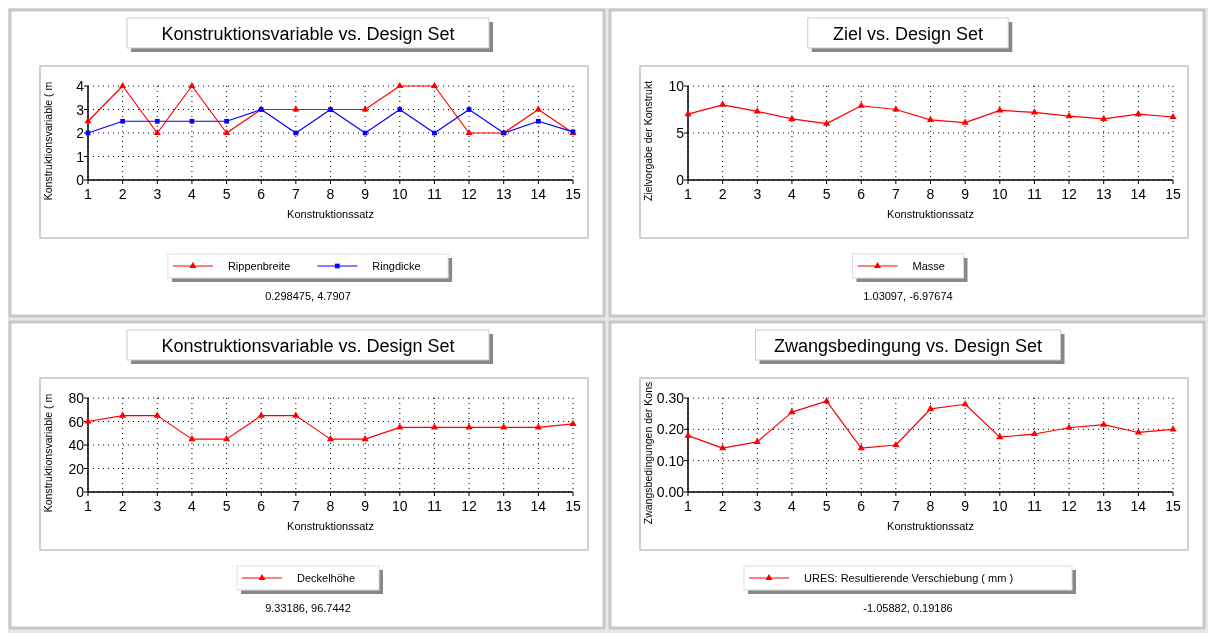 This screenshot has height=638, width=1214. Describe the element at coordinates (76, 398) in the screenshot. I see `y-tick-label: 80` at that location.